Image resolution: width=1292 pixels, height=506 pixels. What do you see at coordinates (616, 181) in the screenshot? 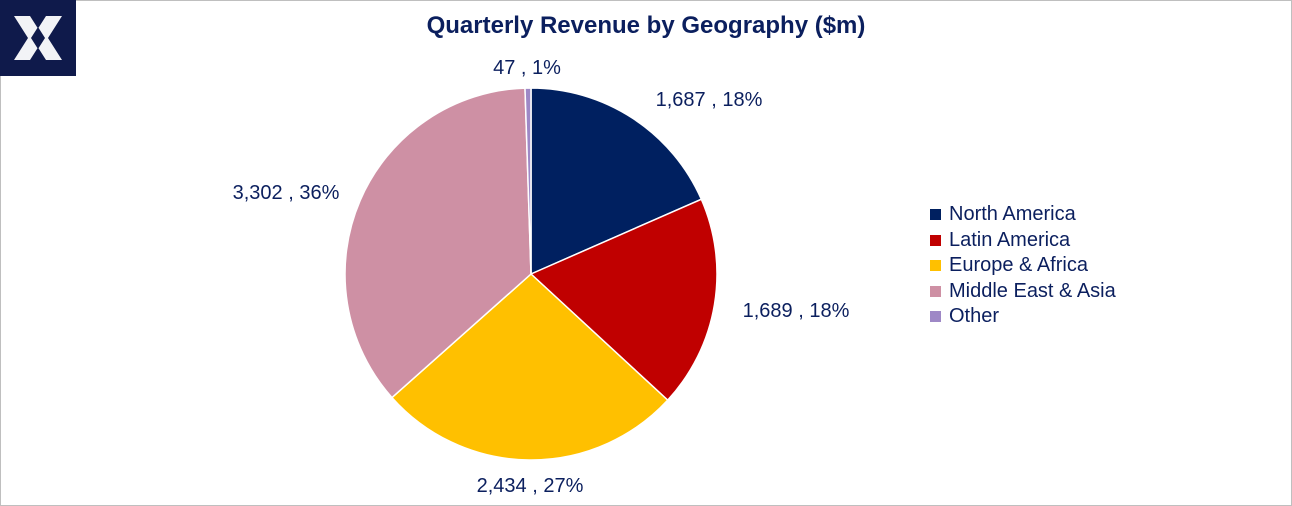
I see `pie-slice-north-america` at bounding box center [616, 181].